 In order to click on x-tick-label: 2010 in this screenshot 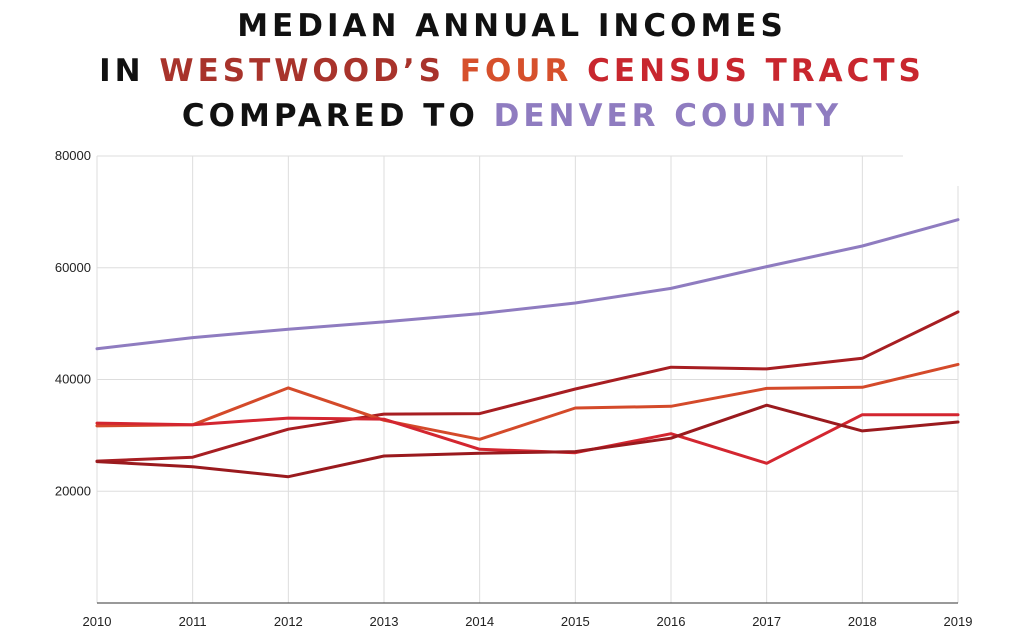, I will do `click(97, 621)`.